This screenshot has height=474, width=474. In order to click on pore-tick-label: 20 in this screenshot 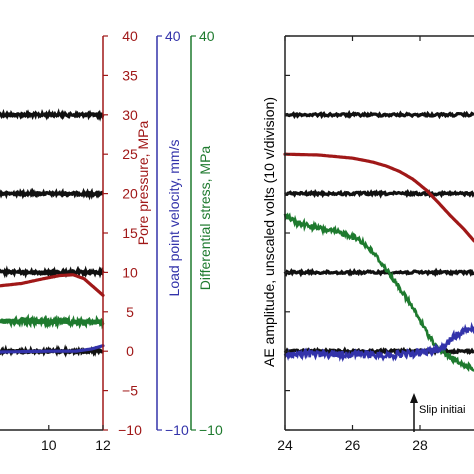, I will do `click(130, 194)`.